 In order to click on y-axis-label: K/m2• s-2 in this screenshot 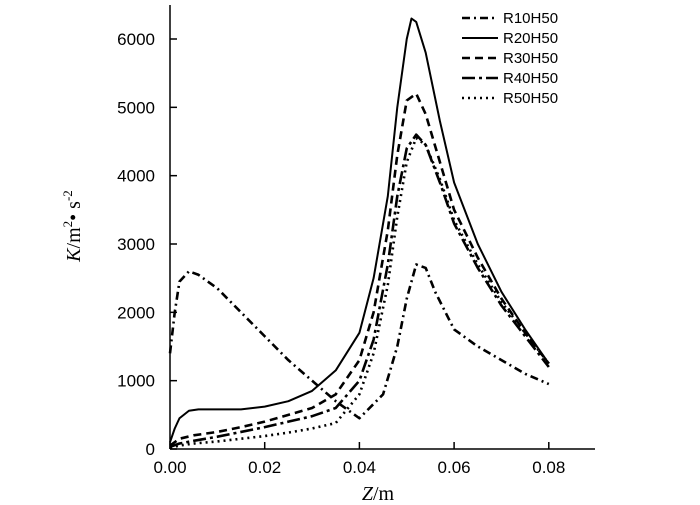, I will do `click(72, 226)`.